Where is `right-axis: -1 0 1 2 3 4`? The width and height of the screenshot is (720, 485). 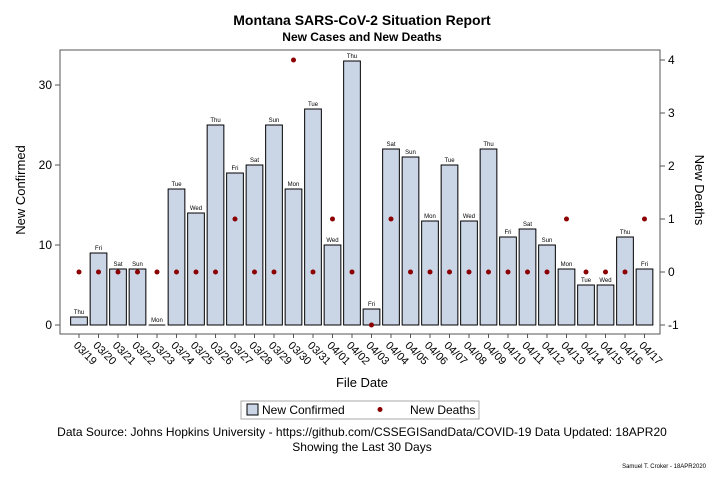 right-axis: -1 0 1 2 3 4 is located at coordinates (669, 192).